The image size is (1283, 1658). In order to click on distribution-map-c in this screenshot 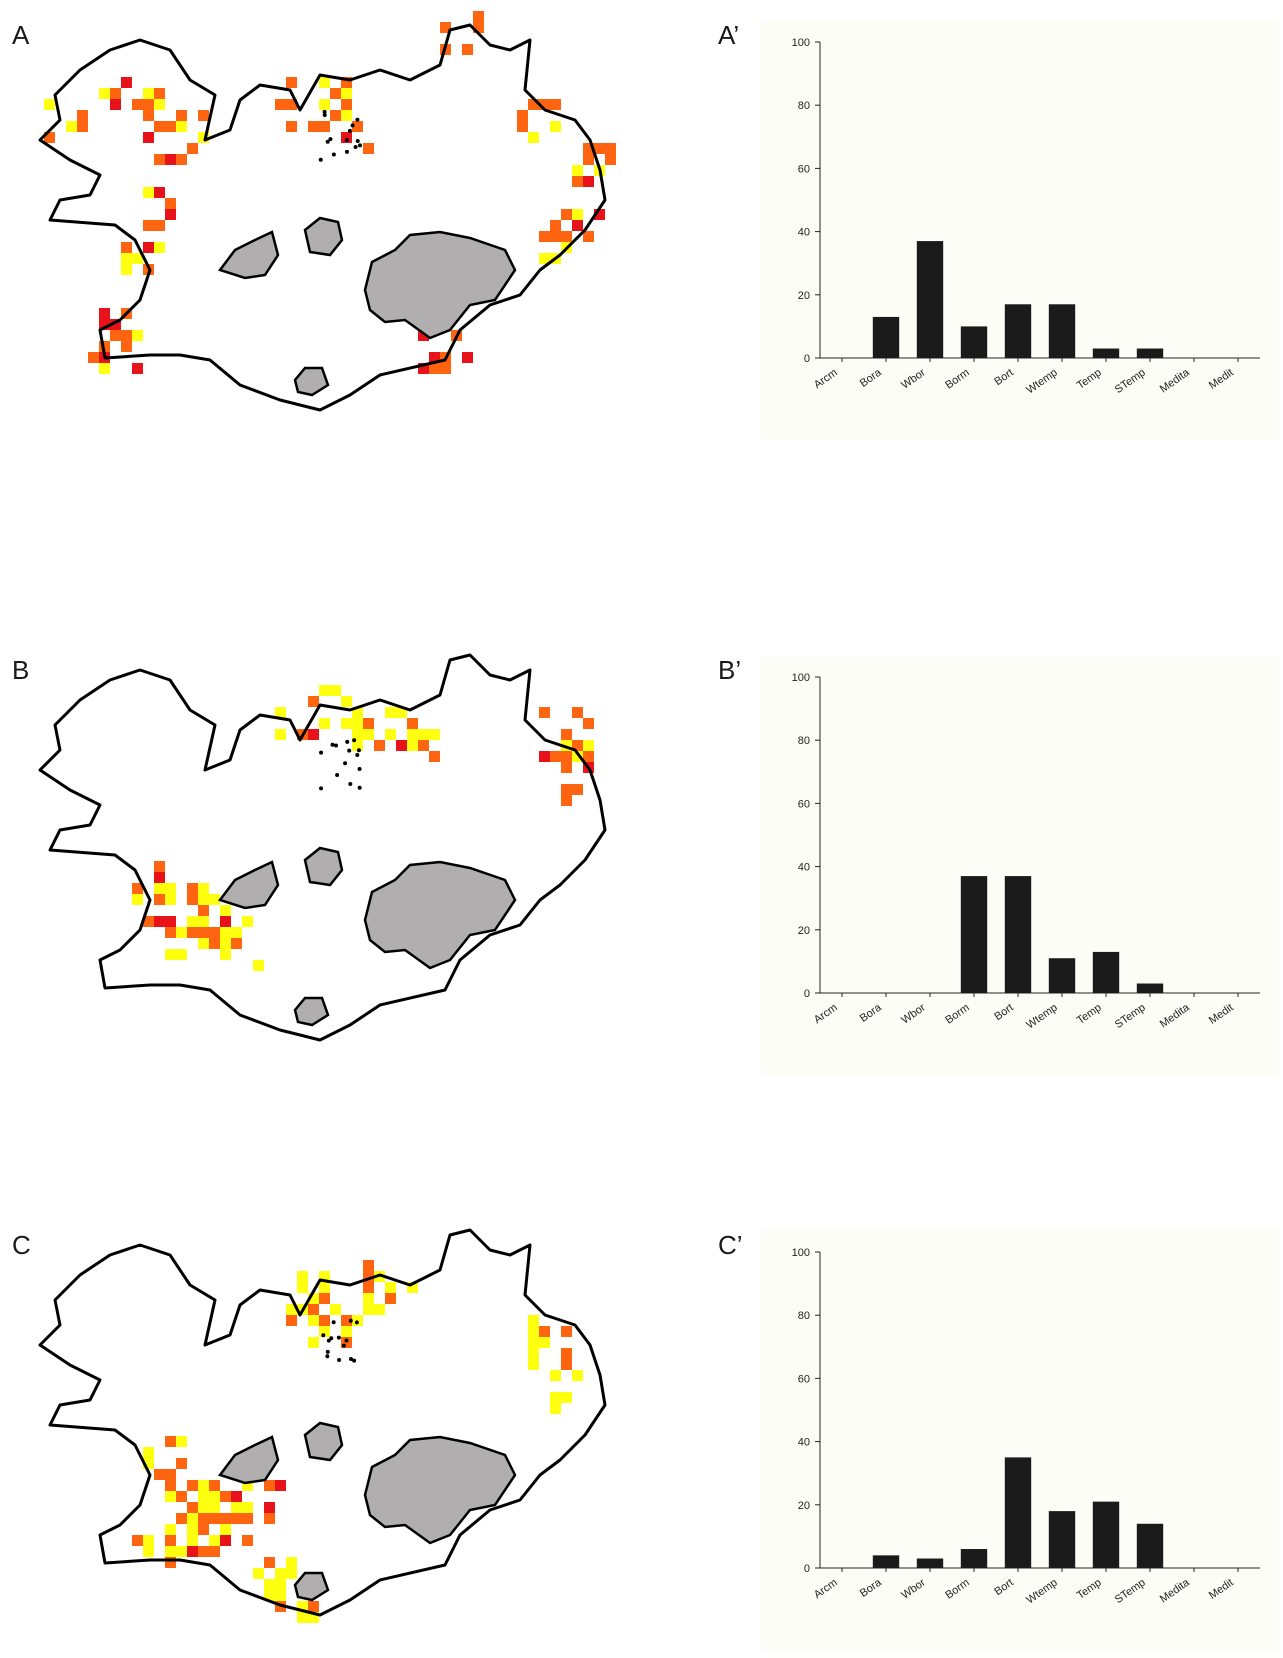, I will do `click(322, 1425)`.